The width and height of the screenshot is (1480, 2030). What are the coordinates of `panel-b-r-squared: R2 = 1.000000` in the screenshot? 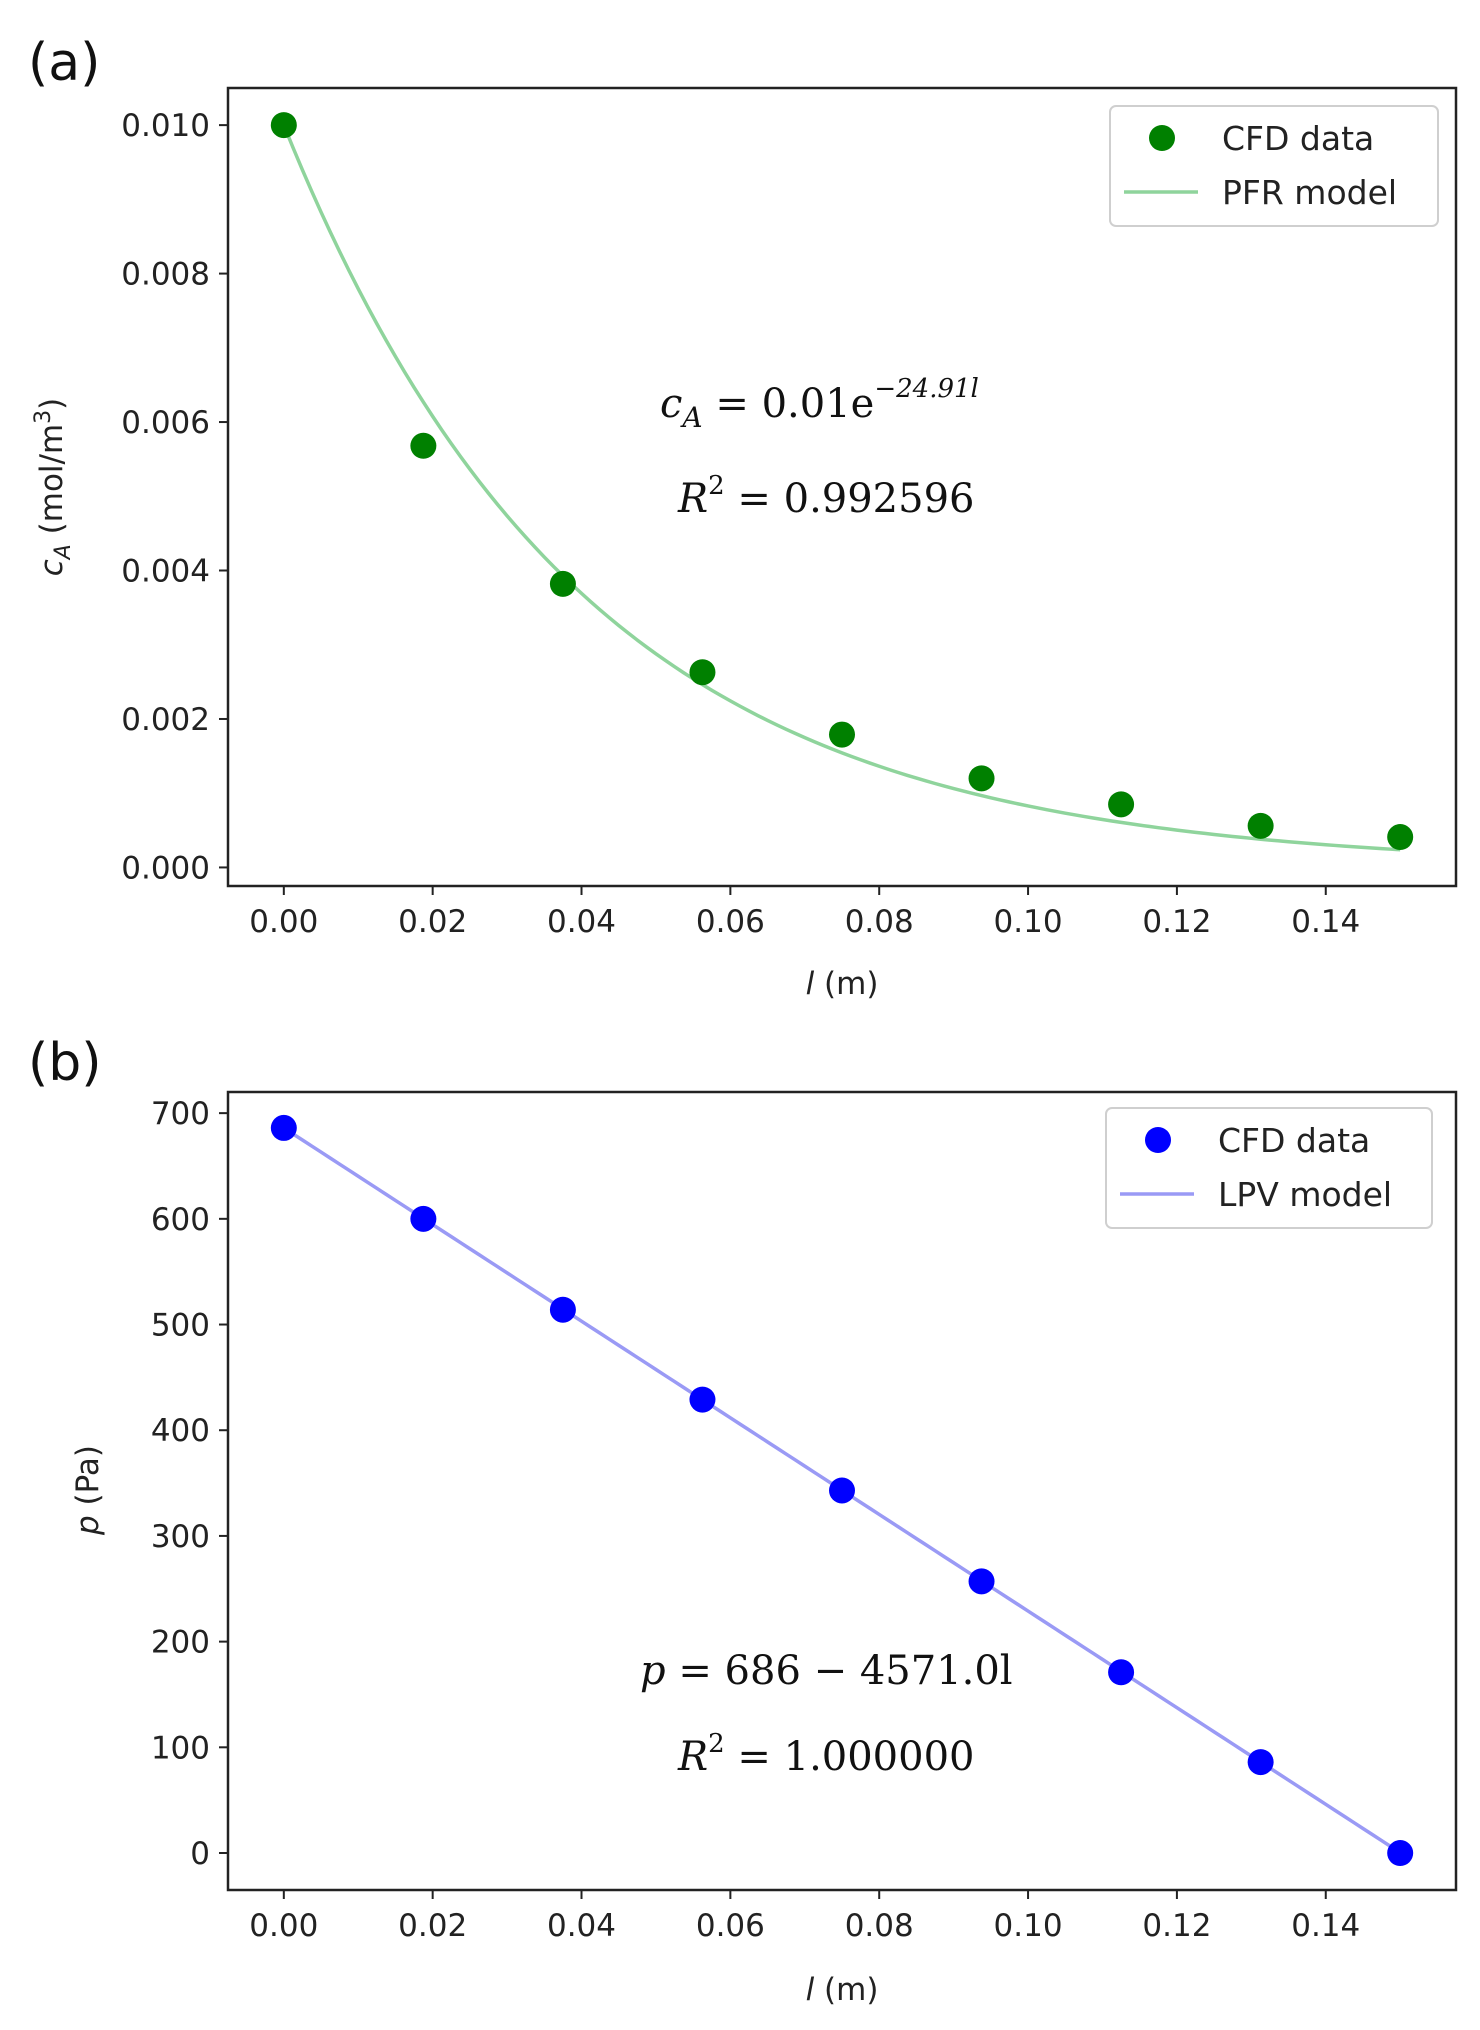 It's located at (825, 1754).